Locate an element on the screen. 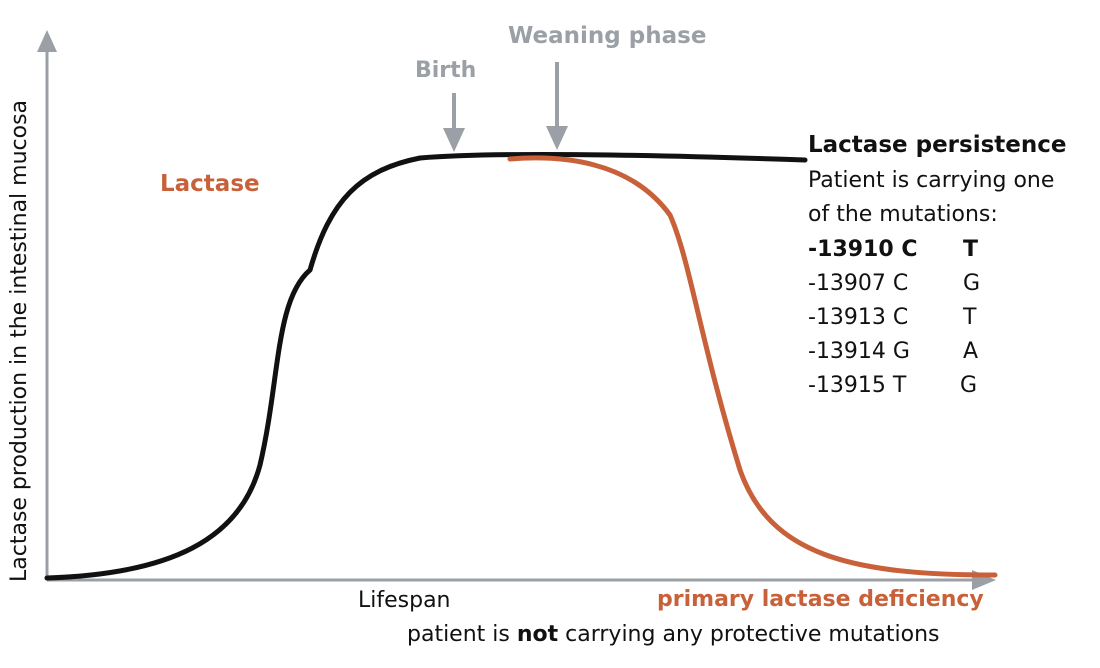 The image size is (1100, 668). weaning-label: Weaning phase is located at coordinates (607, 36).